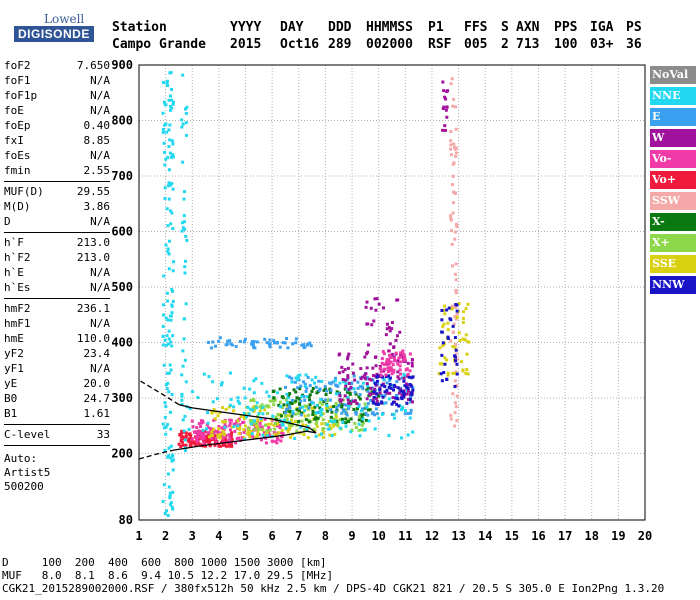 The height and width of the screenshot is (600, 700). Describe the element at coordinates (673, 181) in the screenshot. I see `polarization-legend: NoVal NNE E W Vo- Vo+ SSW X- X+ SSE NNW` at that location.